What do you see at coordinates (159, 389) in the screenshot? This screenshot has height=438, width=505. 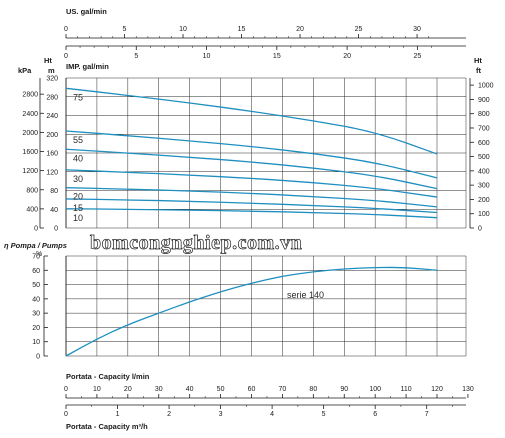 I see `lmin-tick-label: 30` at bounding box center [159, 389].